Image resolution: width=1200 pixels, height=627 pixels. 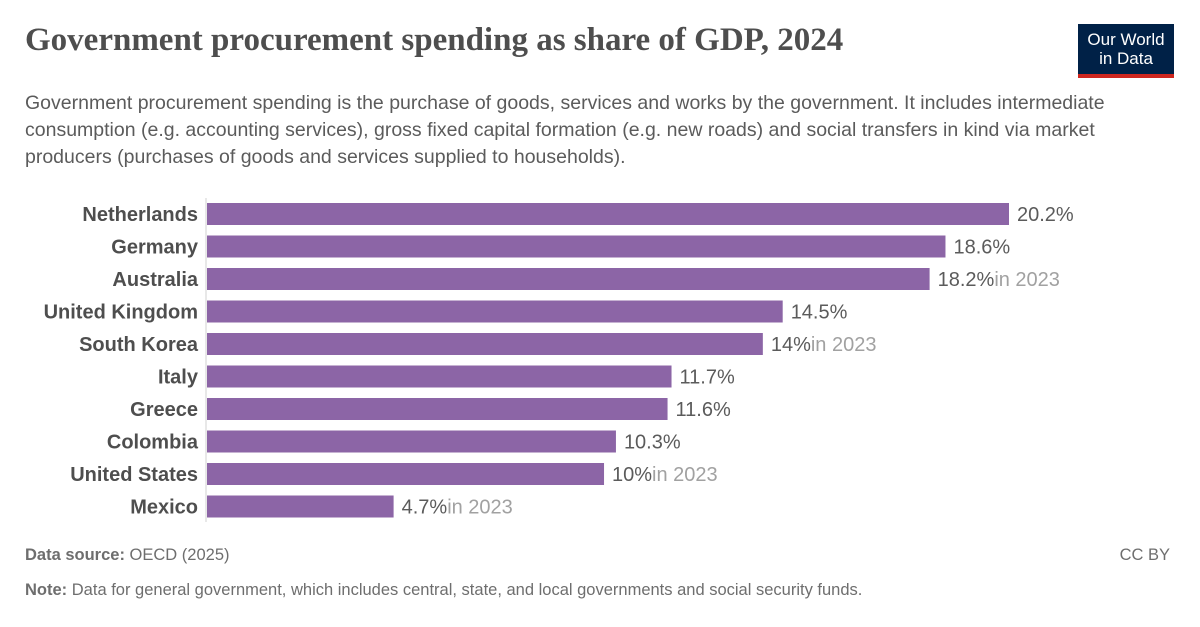 I want to click on value-text: 11.6%, so click(x=703, y=410).